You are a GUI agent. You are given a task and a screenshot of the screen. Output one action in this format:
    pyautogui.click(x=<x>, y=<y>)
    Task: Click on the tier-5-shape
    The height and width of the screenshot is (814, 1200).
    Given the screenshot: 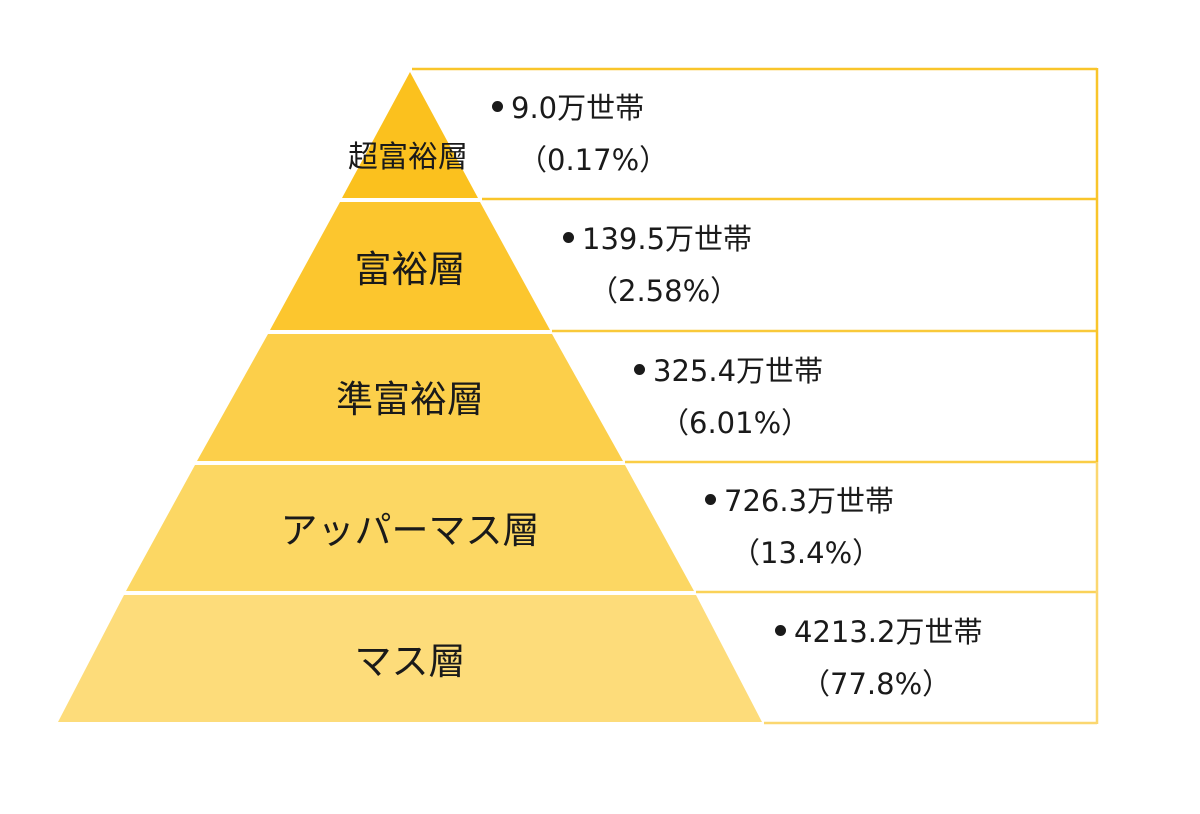 What is the action you would take?
    pyautogui.click(x=410, y=658)
    